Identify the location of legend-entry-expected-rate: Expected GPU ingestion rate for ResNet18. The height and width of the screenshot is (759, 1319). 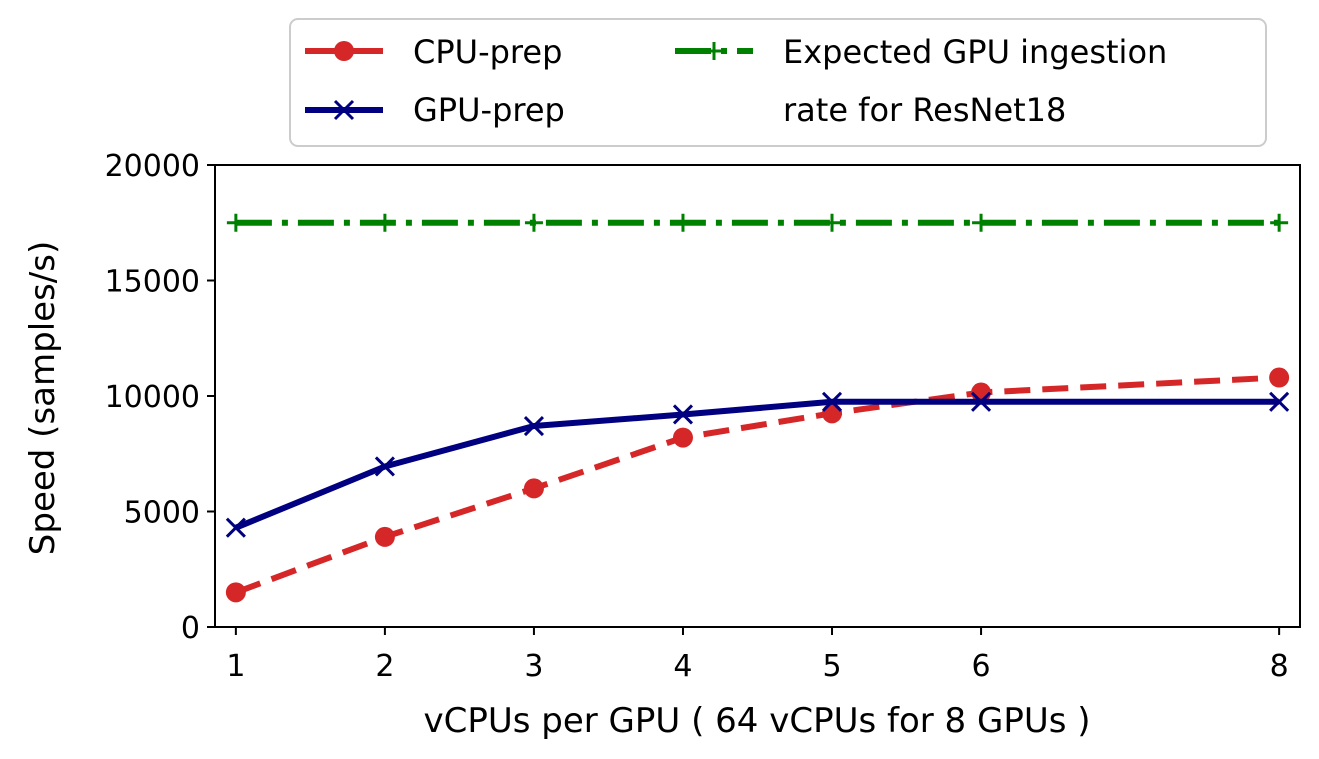
(921, 81).